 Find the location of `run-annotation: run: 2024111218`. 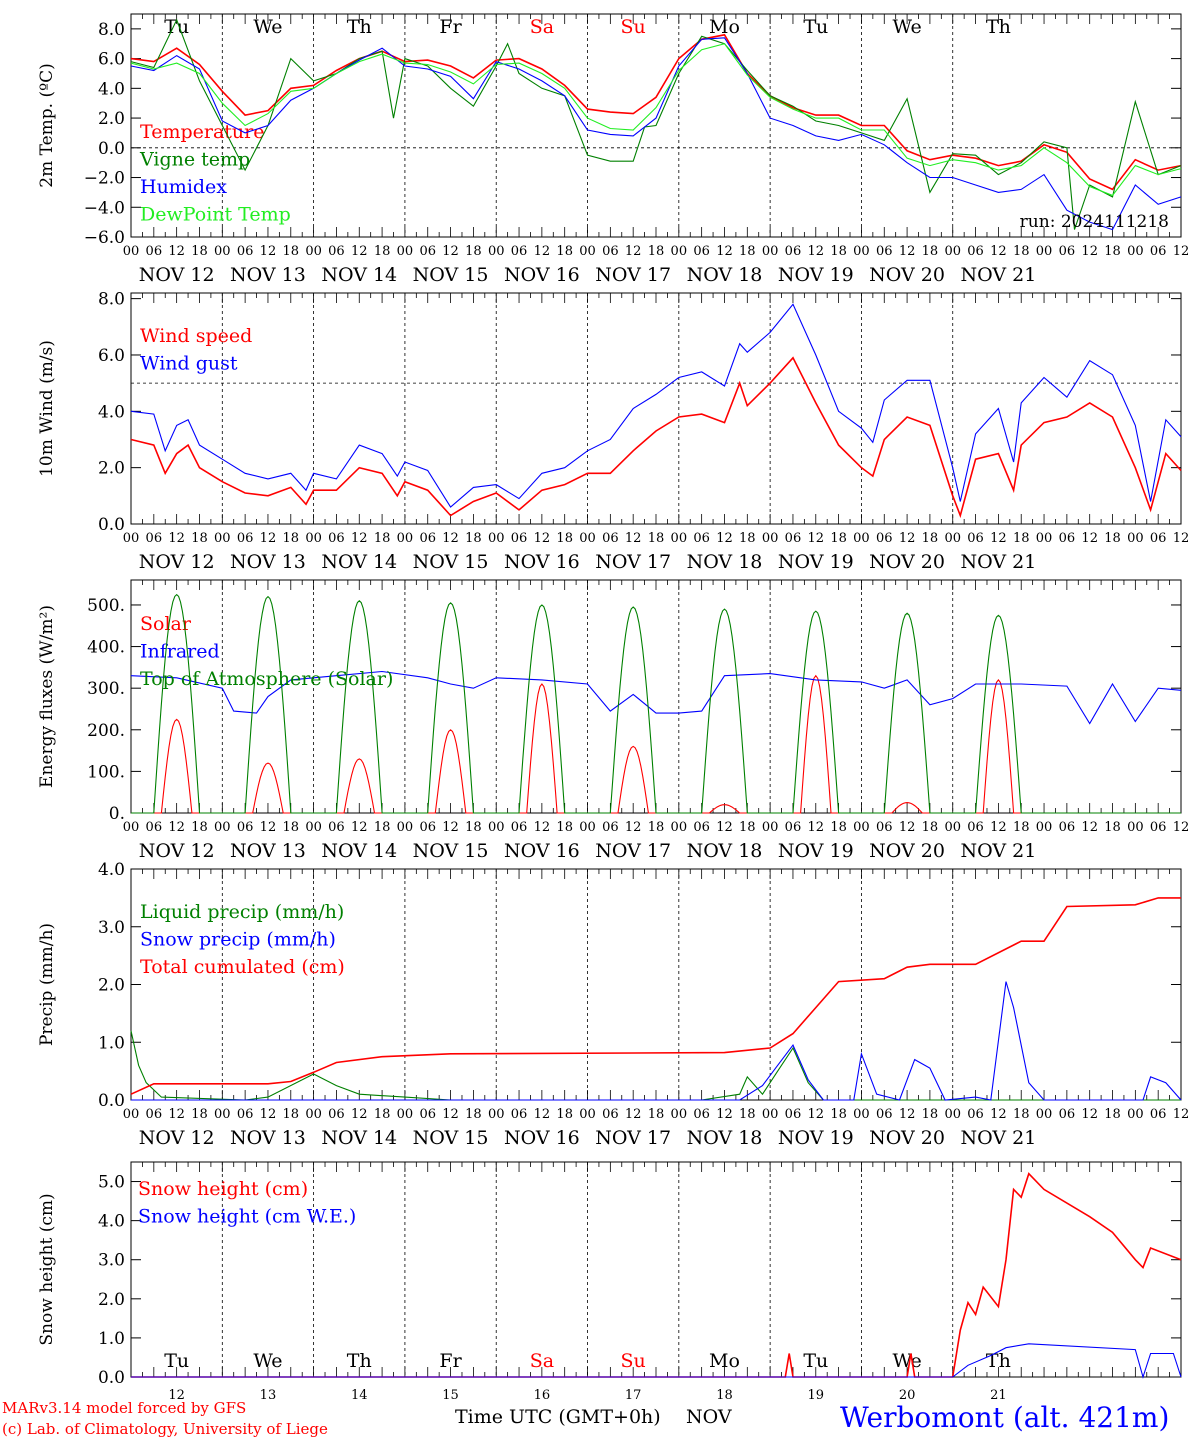

run-annotation: run: 2024111218 is located at coordinates (1094, 222).